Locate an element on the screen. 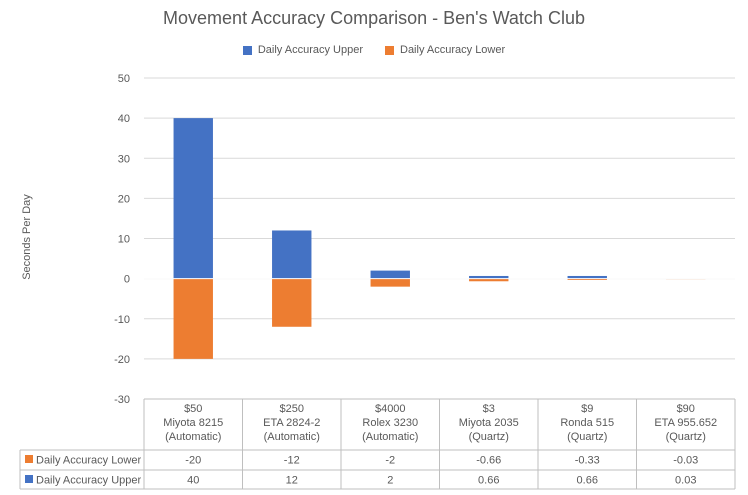  y-tick-label: -20 is located at coordinates (122, 360).